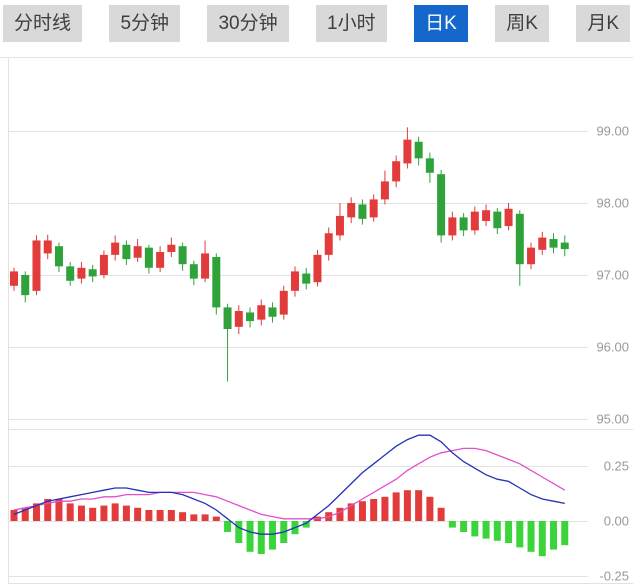 Image resolution: width=633 pixels, height=585 pixels. I want to click on macd-axis-label: 0.00, so click(616, 521).